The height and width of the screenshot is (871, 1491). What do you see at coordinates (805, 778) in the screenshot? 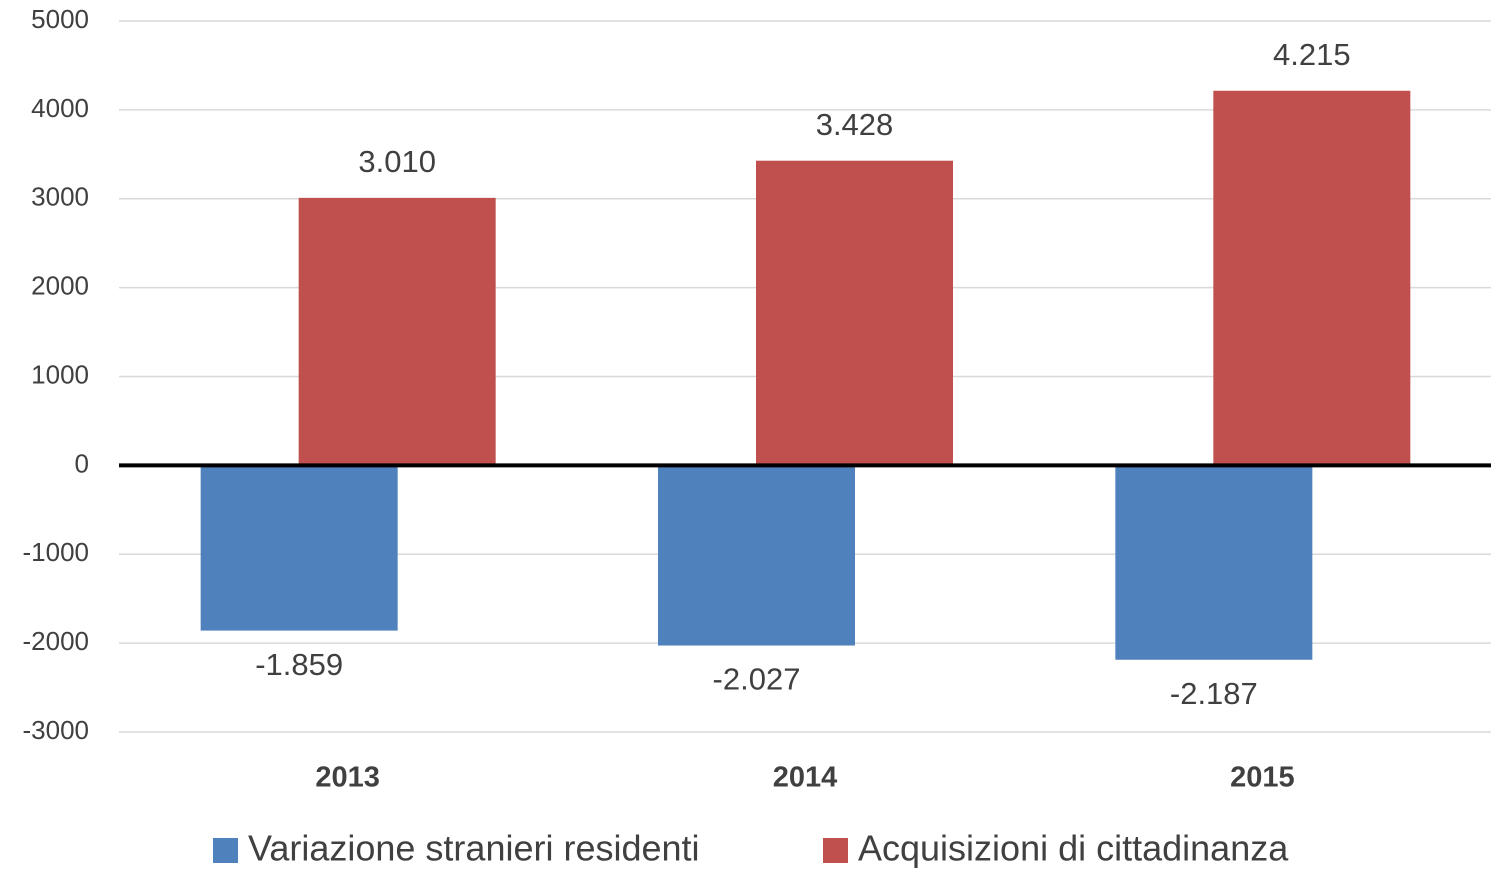
I see `x-tick-label: 2014` at bounding box center [805, 778].